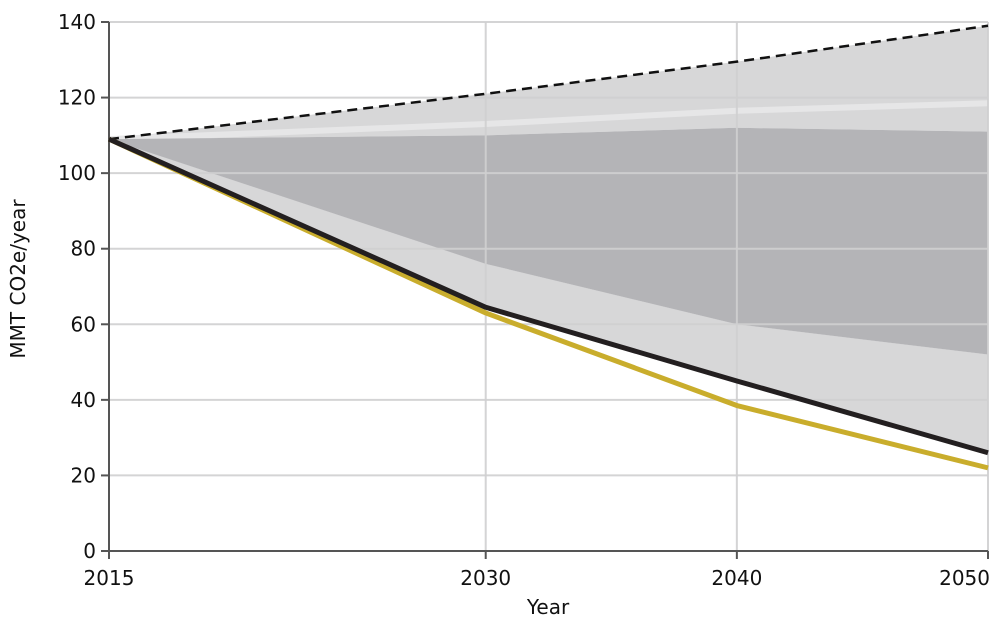 The height and width of the screenshot is (624, 990). I want to click on y-tick-label-6: 120, so click(77, 98).